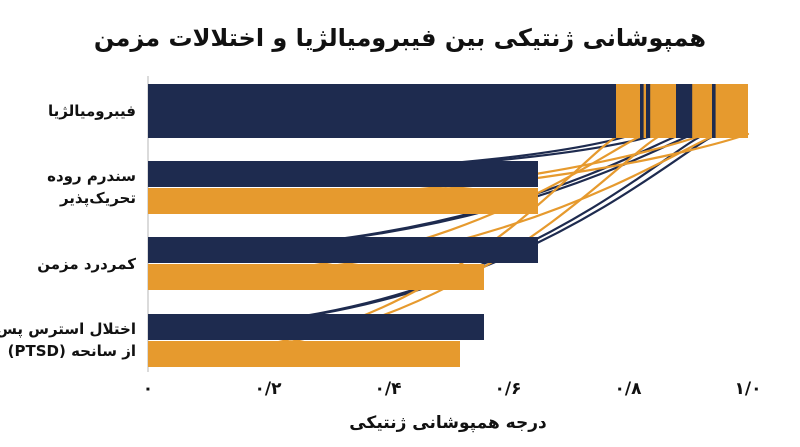 The image size is (800, 447). What do you see at coordinates (97, 198) in the screenshot?
I see `category-label-1-1: تحریک‌پذیر` at bounding box center [97, 198].